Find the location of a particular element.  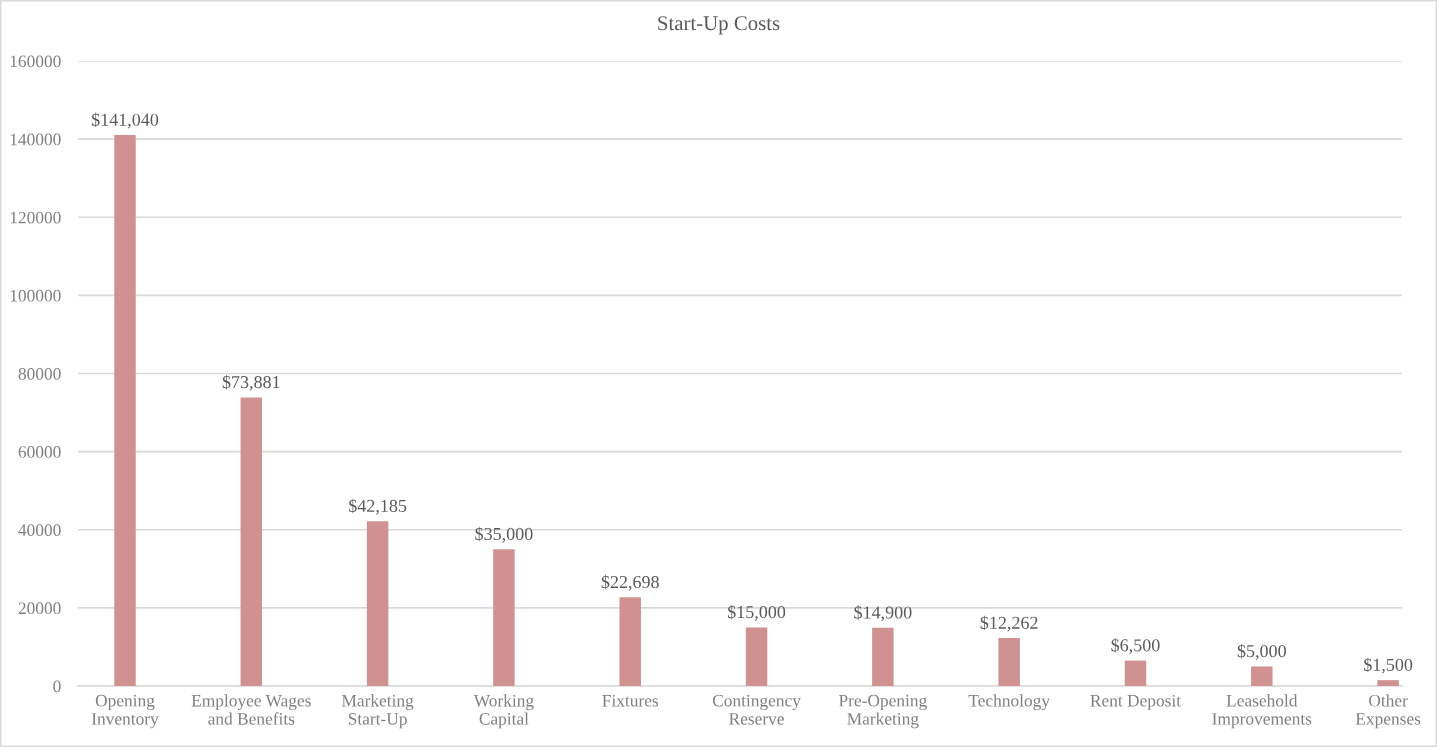

x-tick-label: Other Expenses is located at coordinates (1388, 711).